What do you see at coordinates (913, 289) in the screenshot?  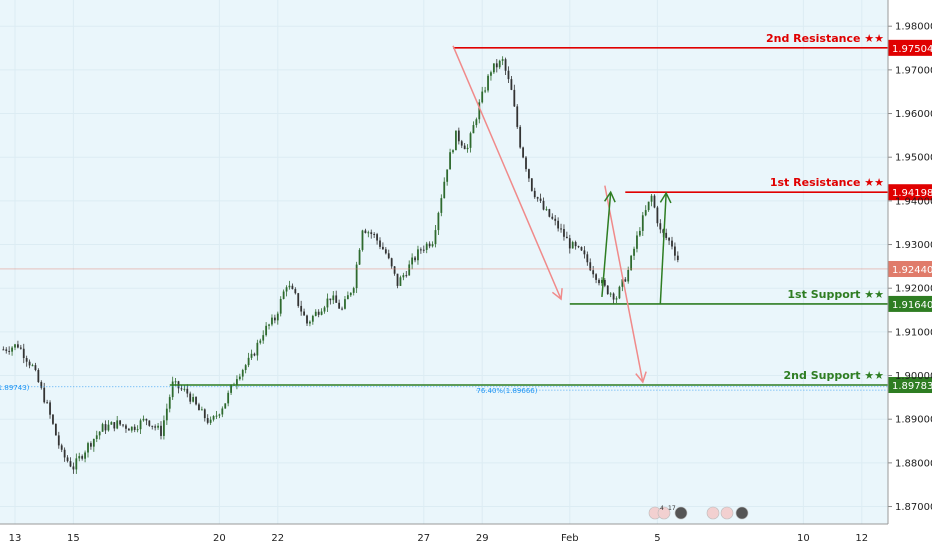 I see `y-tick-label: 1.92000` at bounding box center [913, 289].